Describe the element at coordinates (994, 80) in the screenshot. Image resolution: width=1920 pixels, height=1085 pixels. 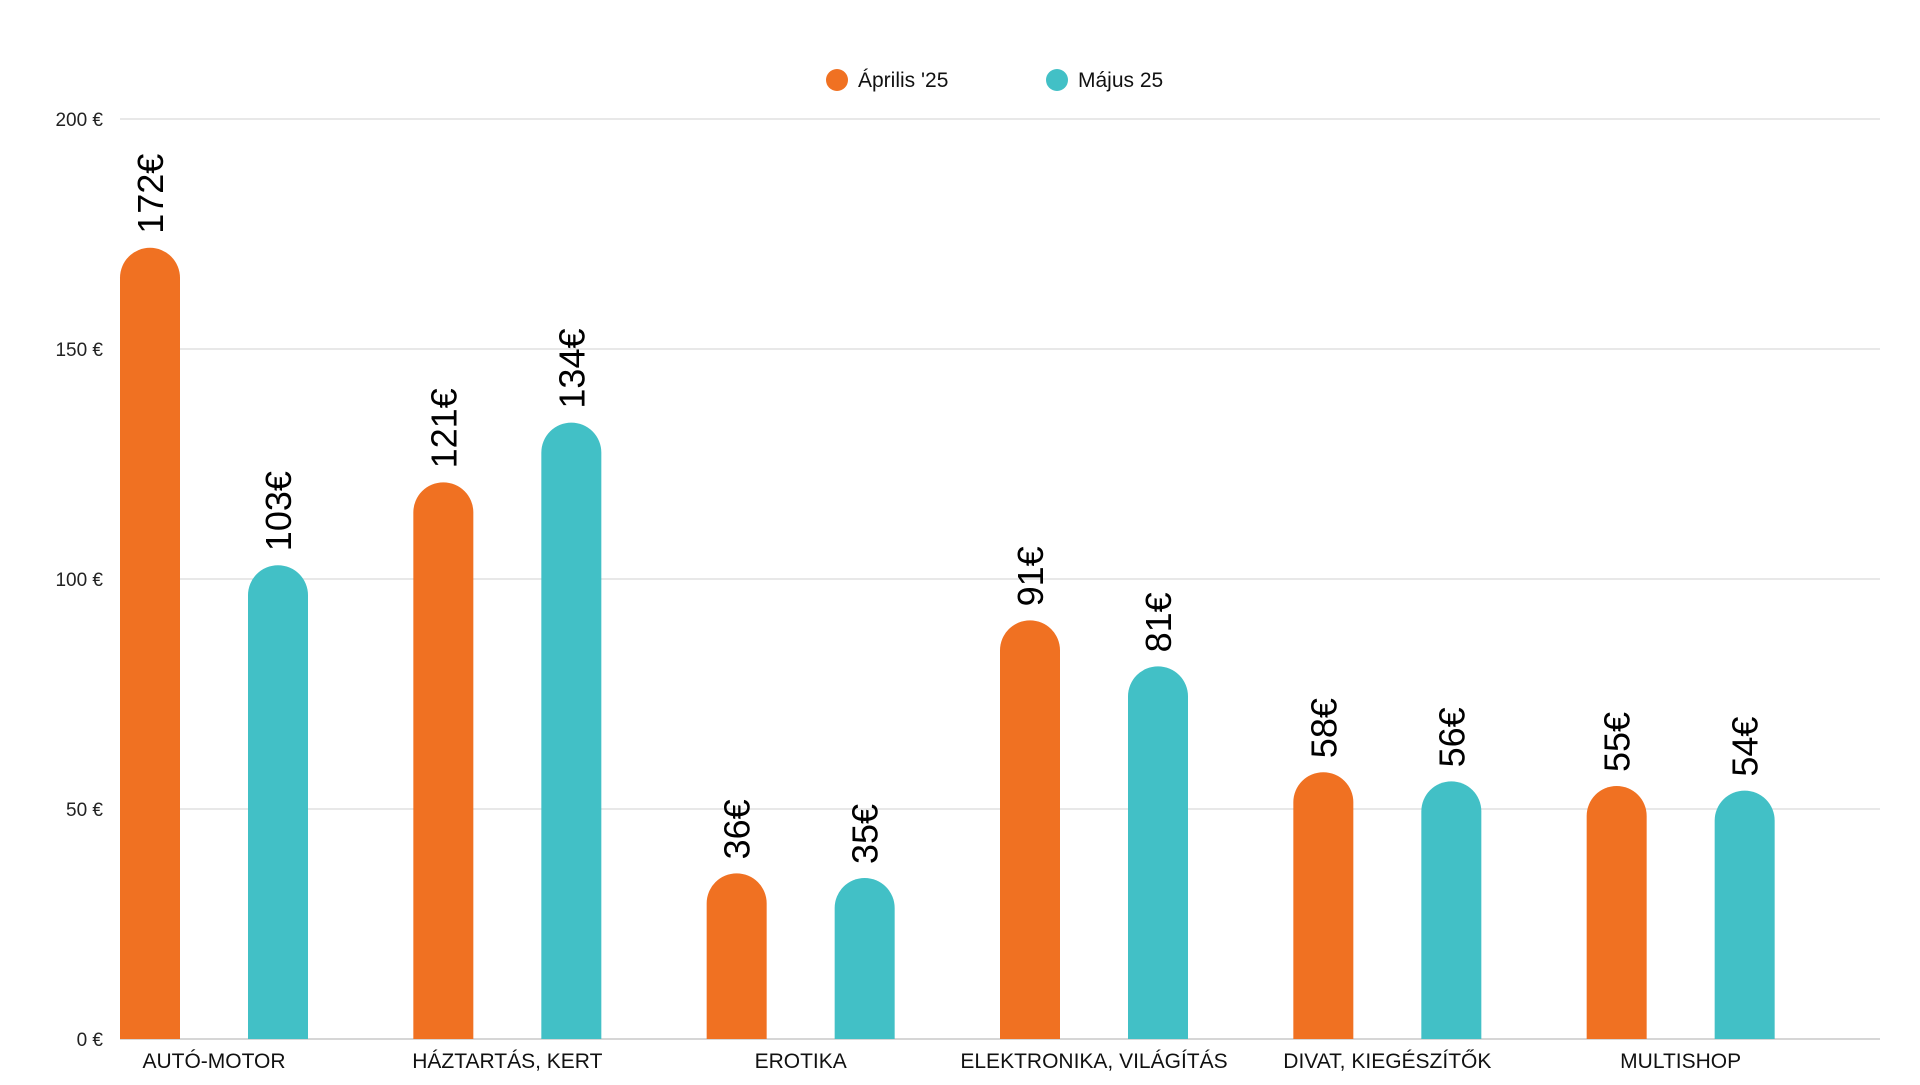
I see `legend: Április '25 Május 25` at that location.